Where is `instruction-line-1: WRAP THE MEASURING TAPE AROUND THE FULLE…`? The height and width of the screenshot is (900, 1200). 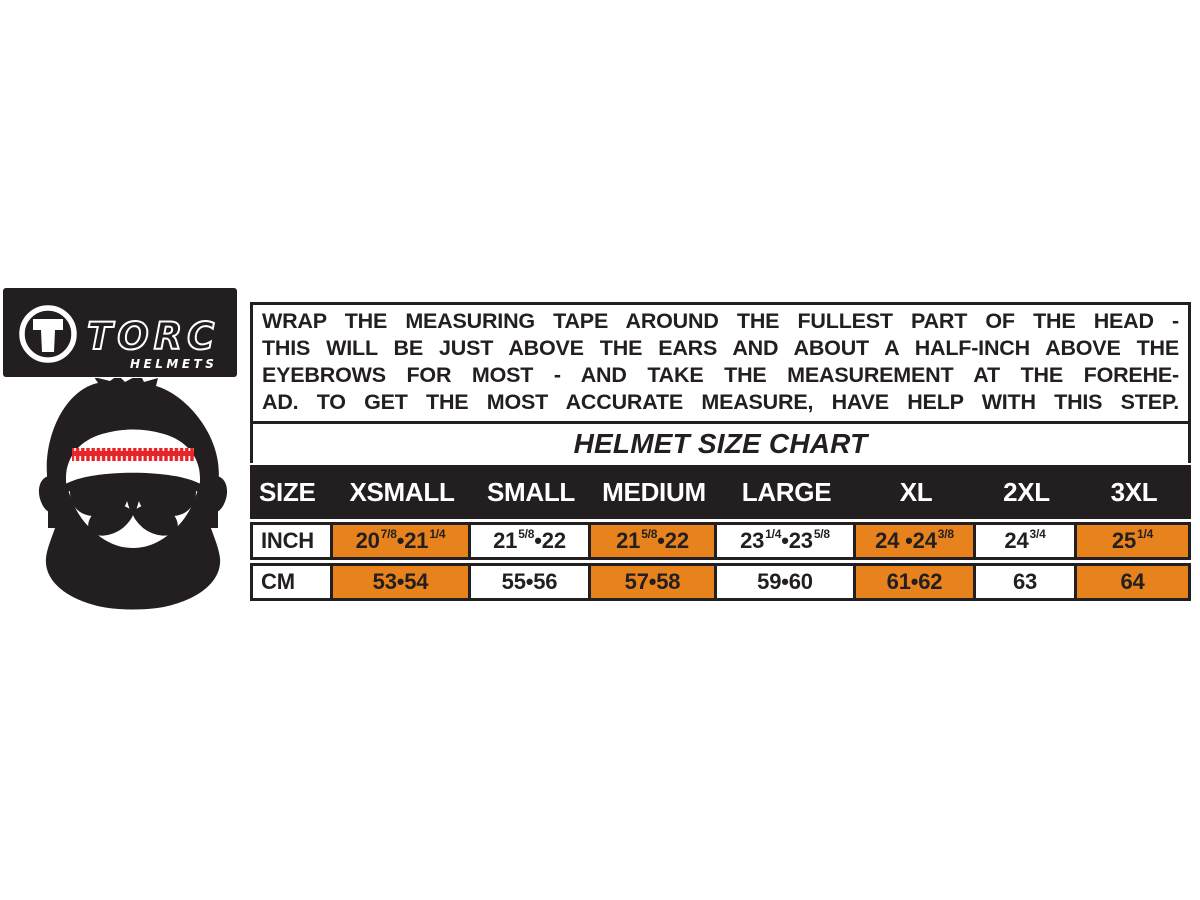
instruction-line-1: WRAP THE MEASURING TAPE AROUND THE FULLE… is located at coordinates (720, 321).